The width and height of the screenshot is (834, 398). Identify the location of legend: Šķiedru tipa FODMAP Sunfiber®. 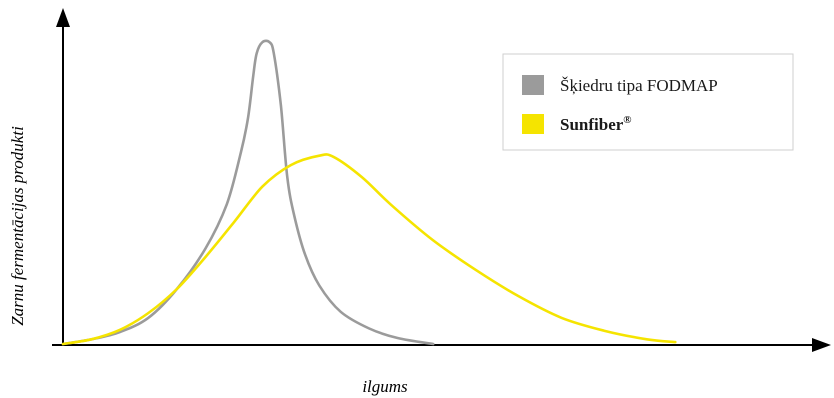
(648, 102).